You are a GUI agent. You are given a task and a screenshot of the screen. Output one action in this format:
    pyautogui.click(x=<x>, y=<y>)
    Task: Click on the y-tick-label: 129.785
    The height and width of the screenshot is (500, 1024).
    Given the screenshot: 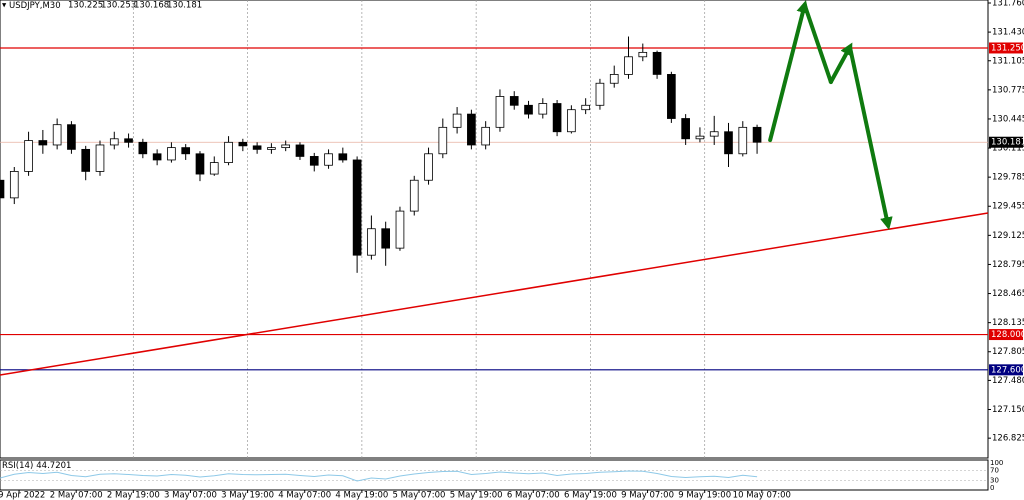 What is the action you would take?
    pyautogui.click(x=1008, y=178)
    